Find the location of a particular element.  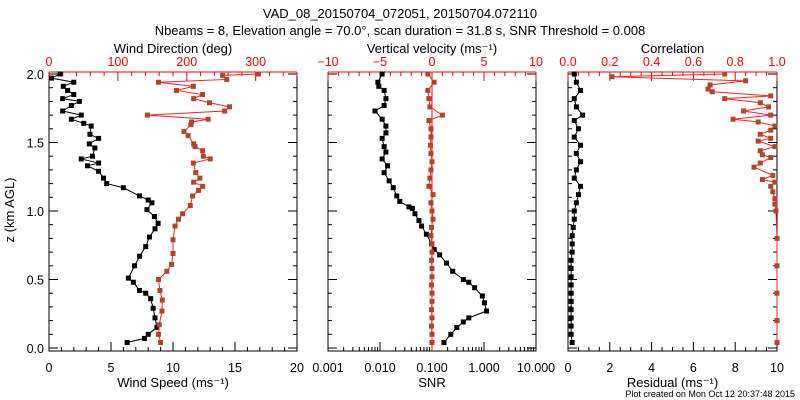

x-tick-label: 2 is located at coordinates (609, 368).